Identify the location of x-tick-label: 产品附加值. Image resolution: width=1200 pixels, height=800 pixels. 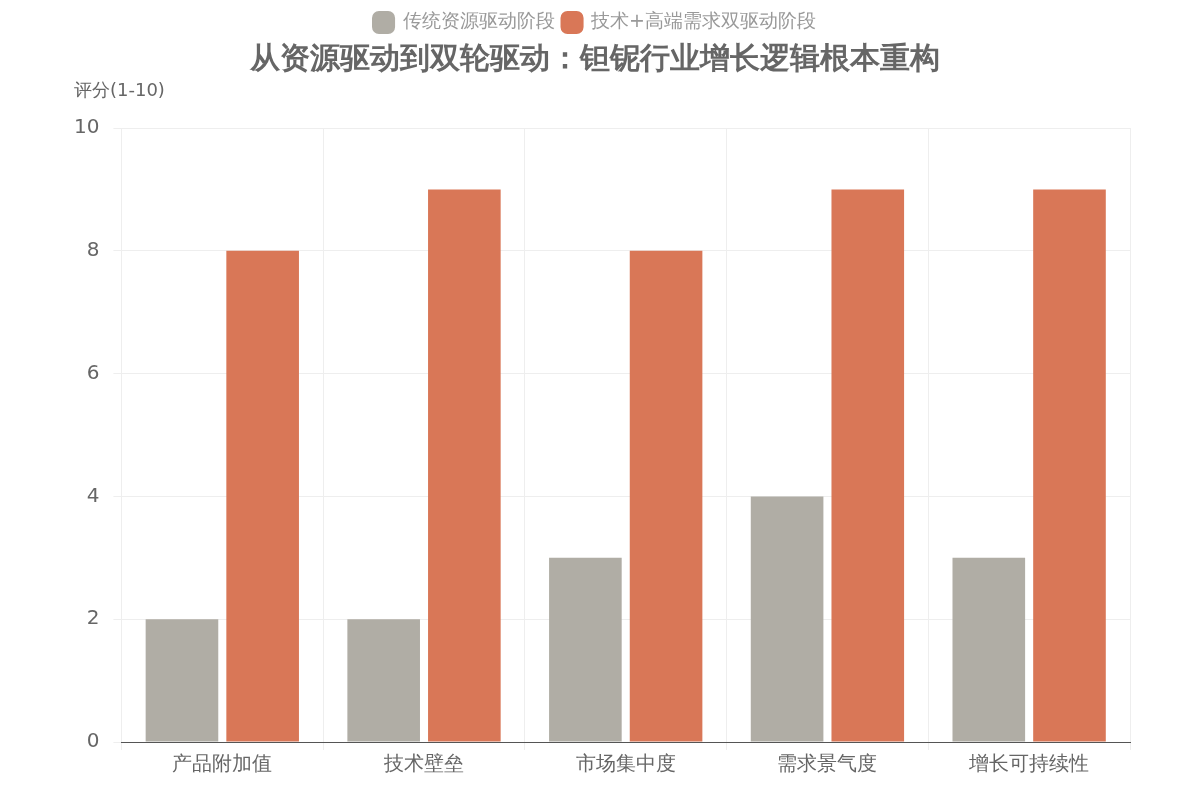
(222, 763).